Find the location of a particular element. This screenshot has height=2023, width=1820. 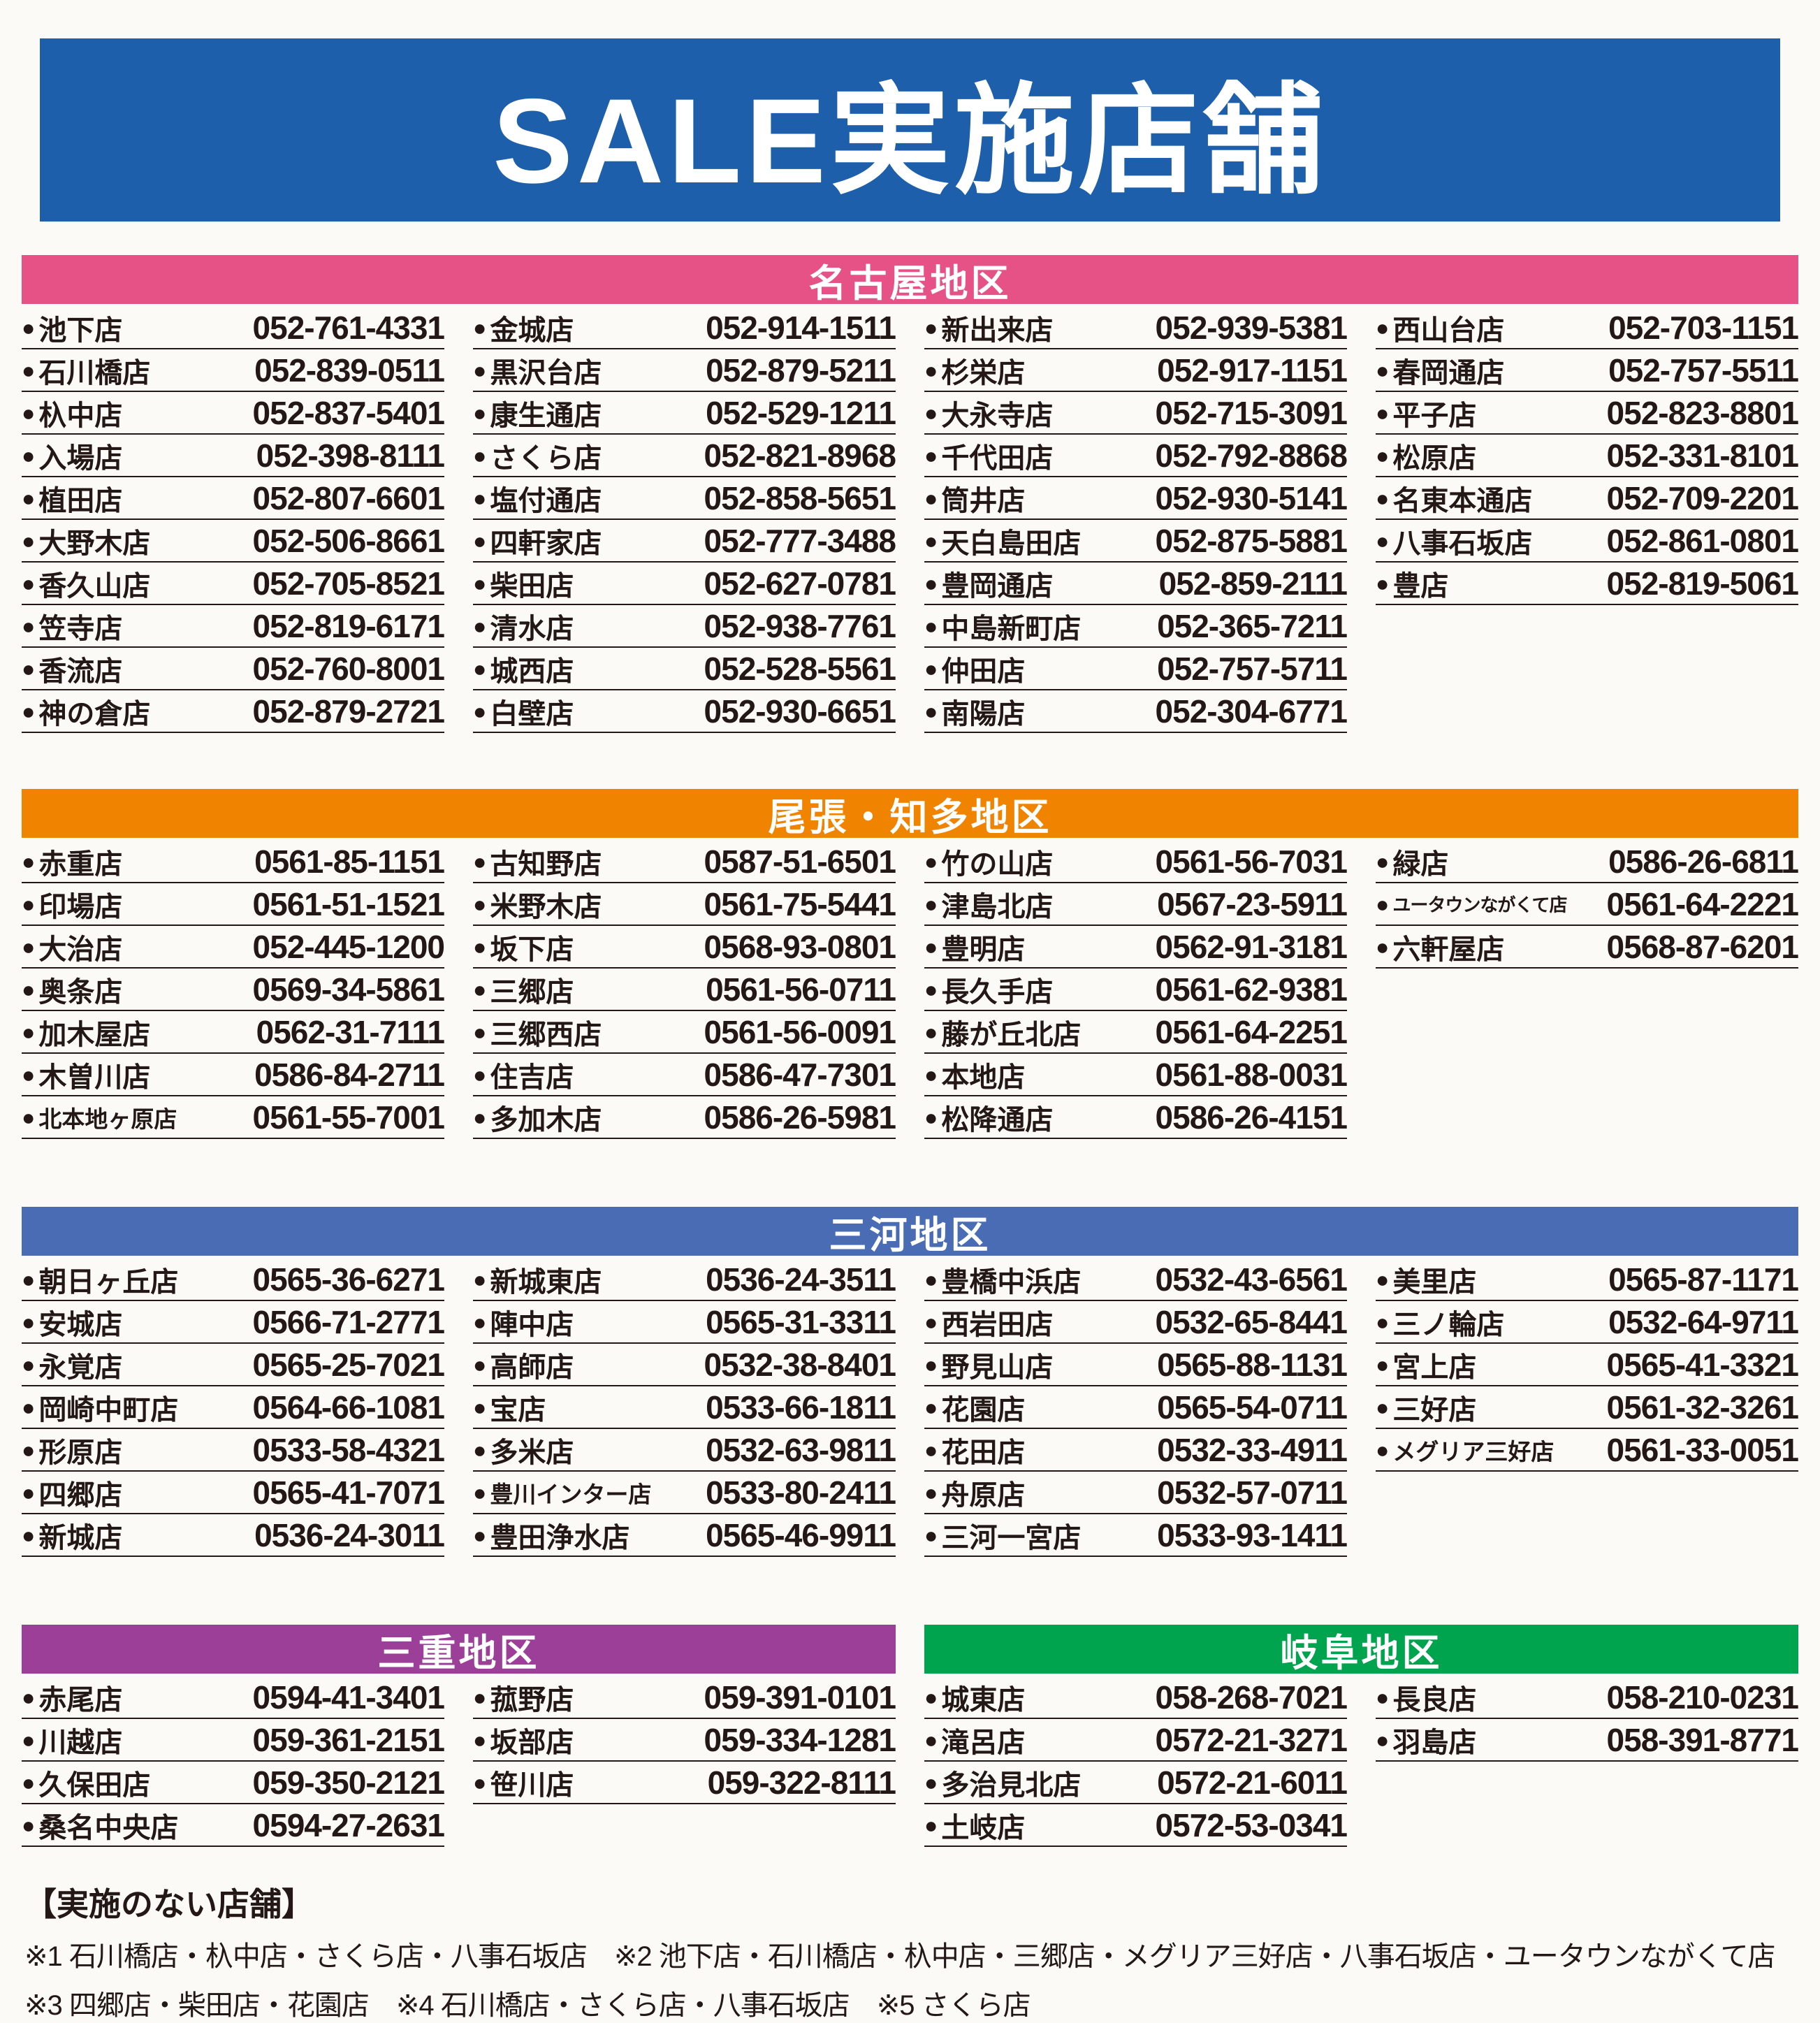

store-phone: 0594-41-3401 is located at coordinates (348, 1697).